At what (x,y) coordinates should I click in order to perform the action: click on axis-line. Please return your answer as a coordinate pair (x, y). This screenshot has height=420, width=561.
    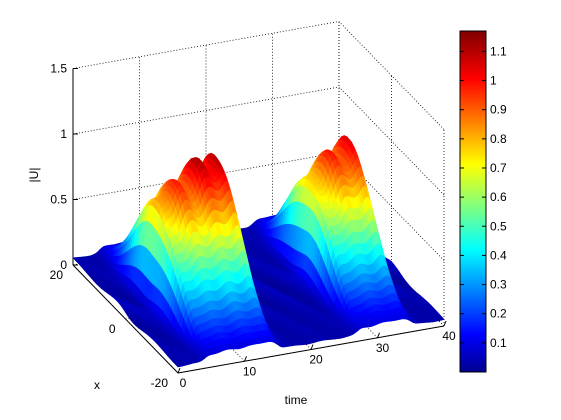
    Looking at the image, I should click on (125, 319).